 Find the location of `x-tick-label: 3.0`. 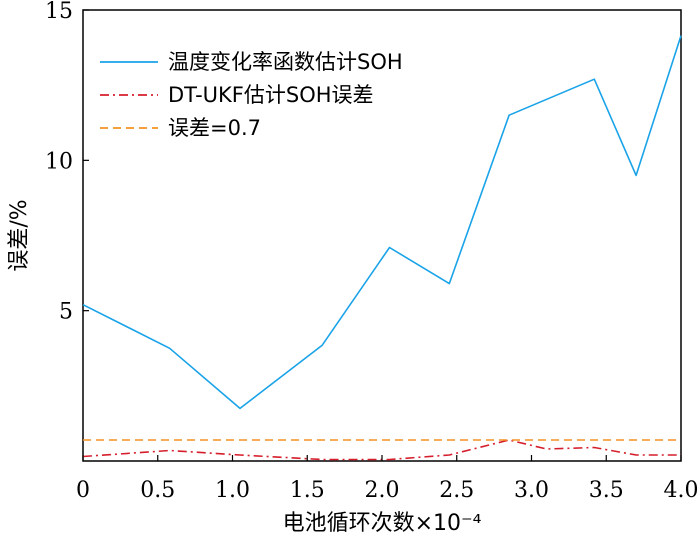

x-tick-label: 3.0 is located at coordinates (531, 490).